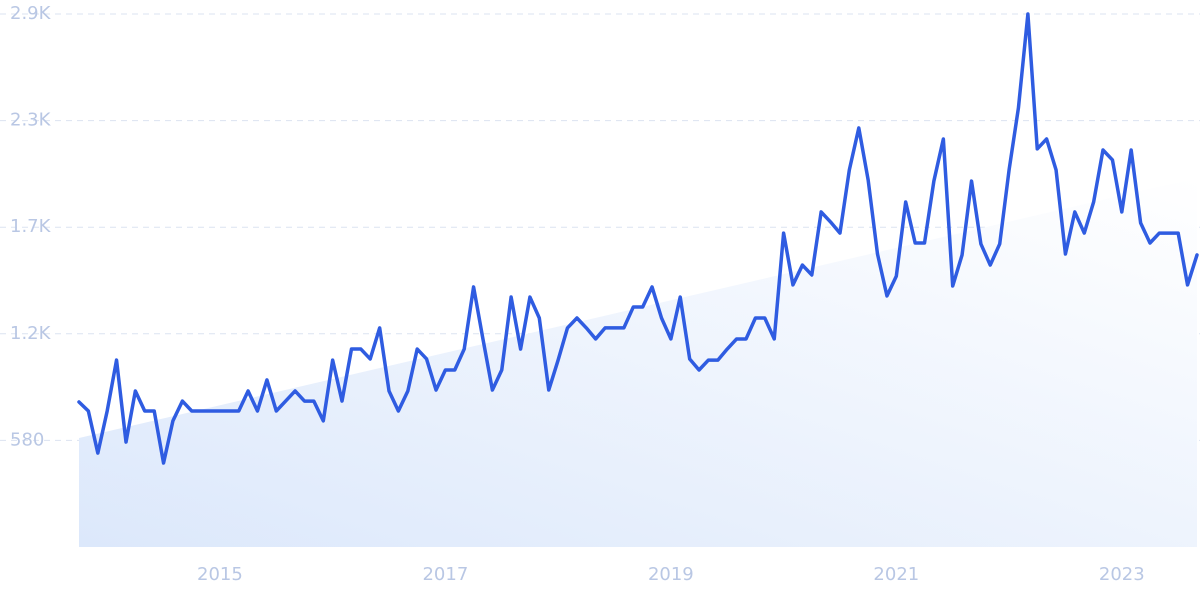 The image size is (1200, 600). I want to click on x-tick-label: 2019, so click(671, 574).